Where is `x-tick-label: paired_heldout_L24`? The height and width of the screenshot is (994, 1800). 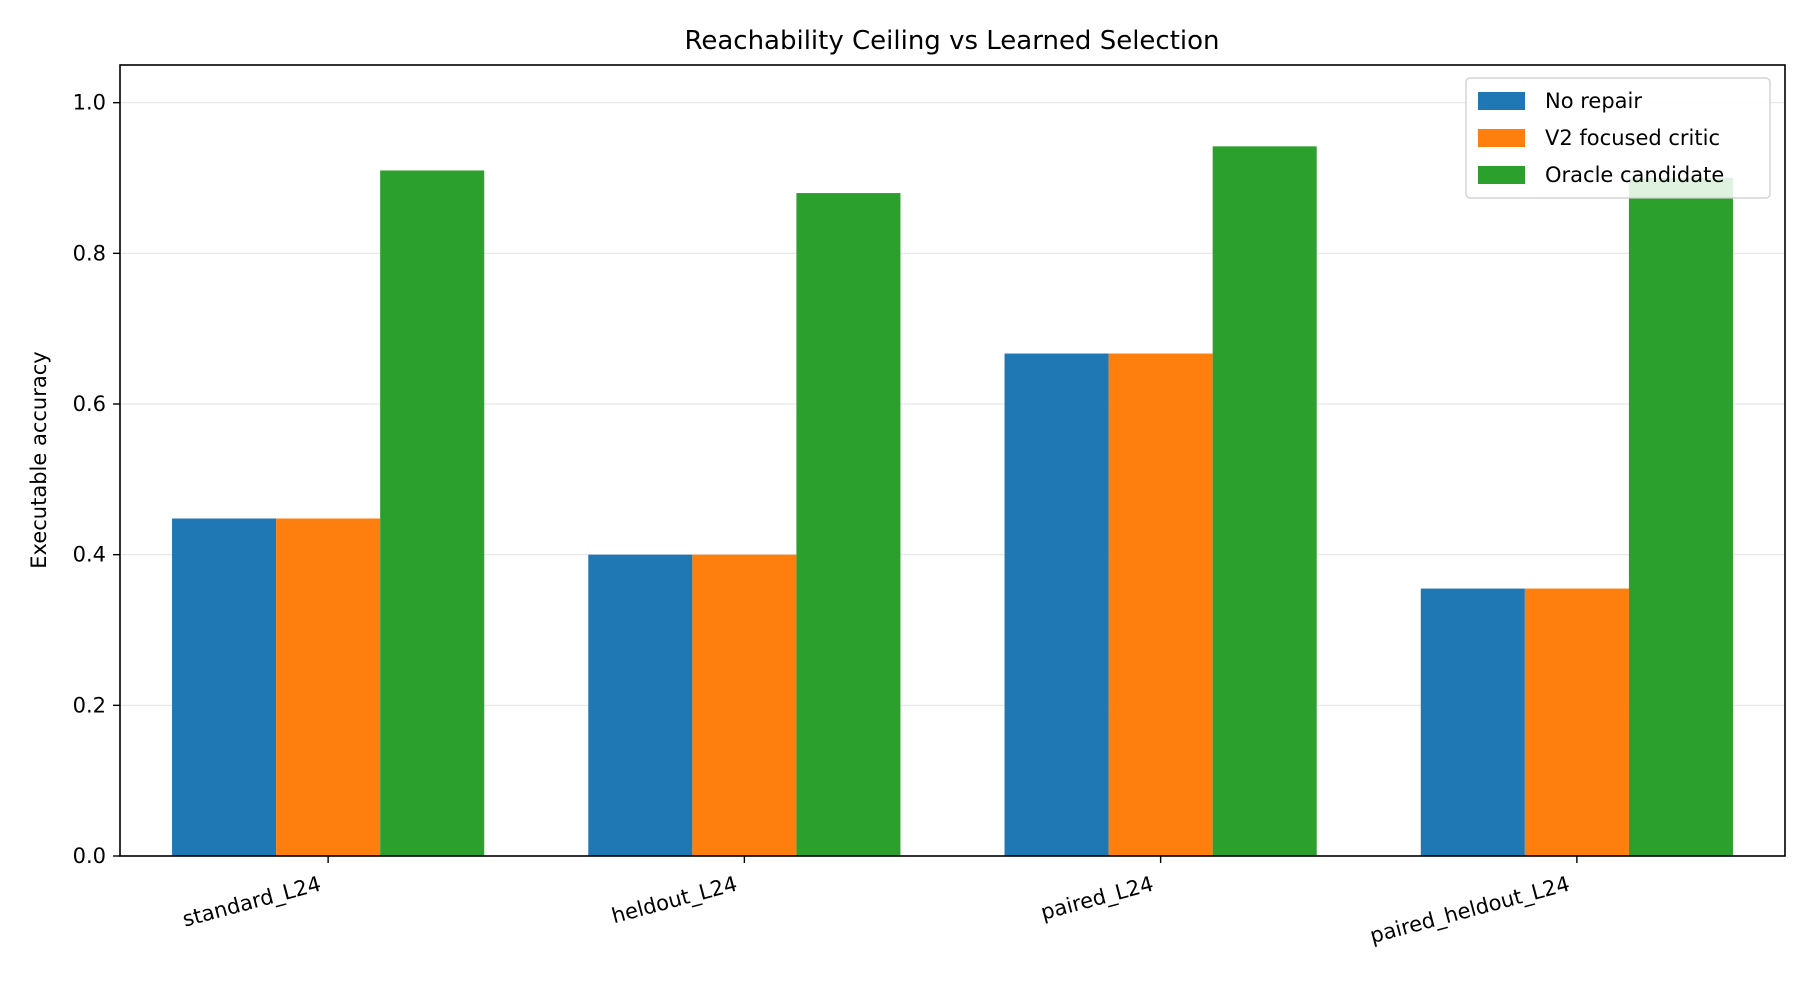
x-tick-label: paired_heldout_L24 is located at coordinates (1469, 910).